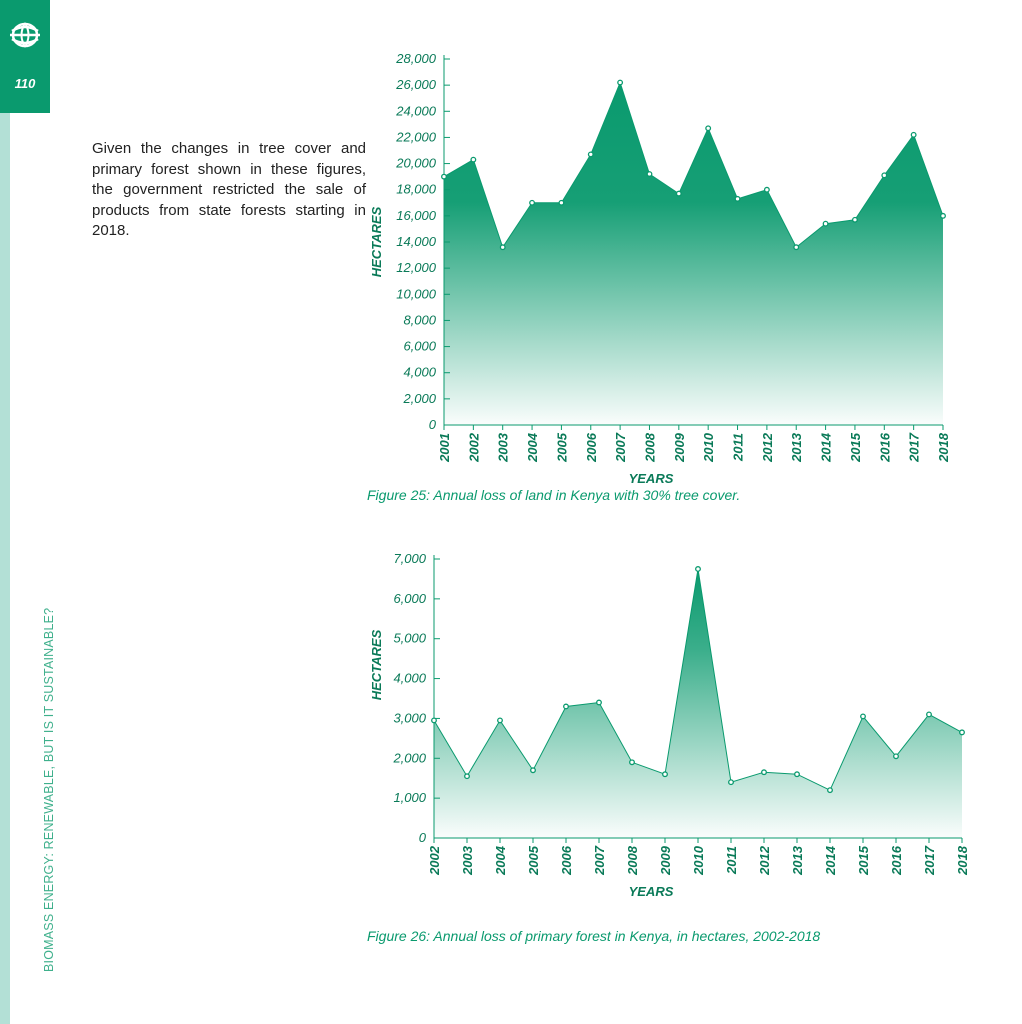  Describe the element at coordinates (444, 448) in the screenshot. I see `x-tick-label: 2001` at that location.